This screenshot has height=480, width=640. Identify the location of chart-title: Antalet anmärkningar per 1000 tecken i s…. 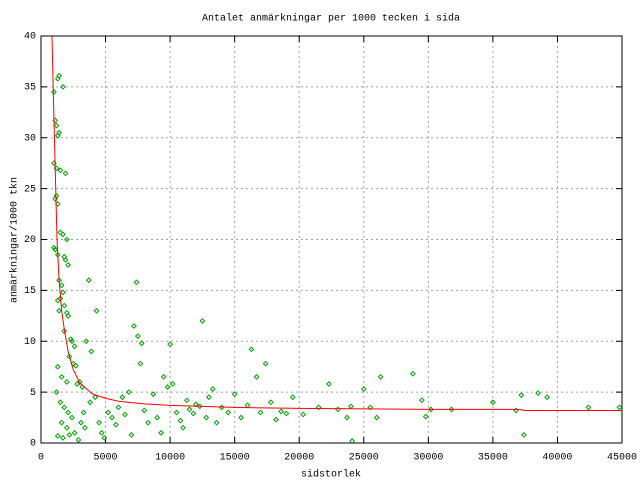
(331, 19).